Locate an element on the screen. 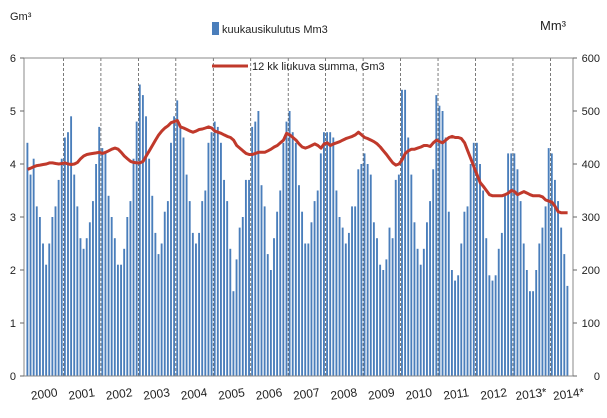  right-tick-label: 600 is located at coordinates (591, 59).